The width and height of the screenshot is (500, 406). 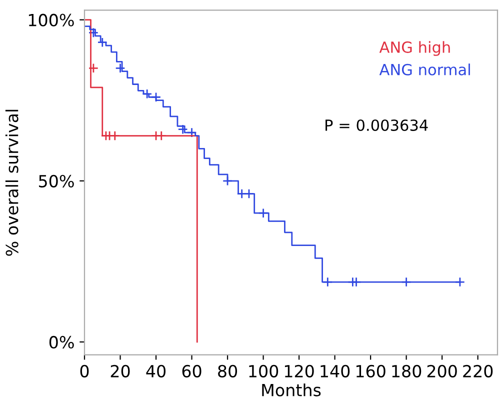 I want to click on y-tick-label: 50%, so click(x=56, y=181).